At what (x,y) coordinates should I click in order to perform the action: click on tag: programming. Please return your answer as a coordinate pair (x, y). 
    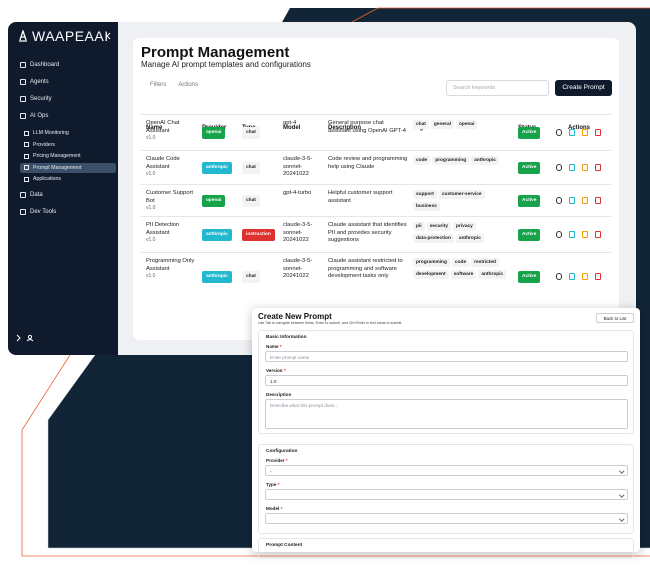
    Looking at the image, I should click on (431, 262).